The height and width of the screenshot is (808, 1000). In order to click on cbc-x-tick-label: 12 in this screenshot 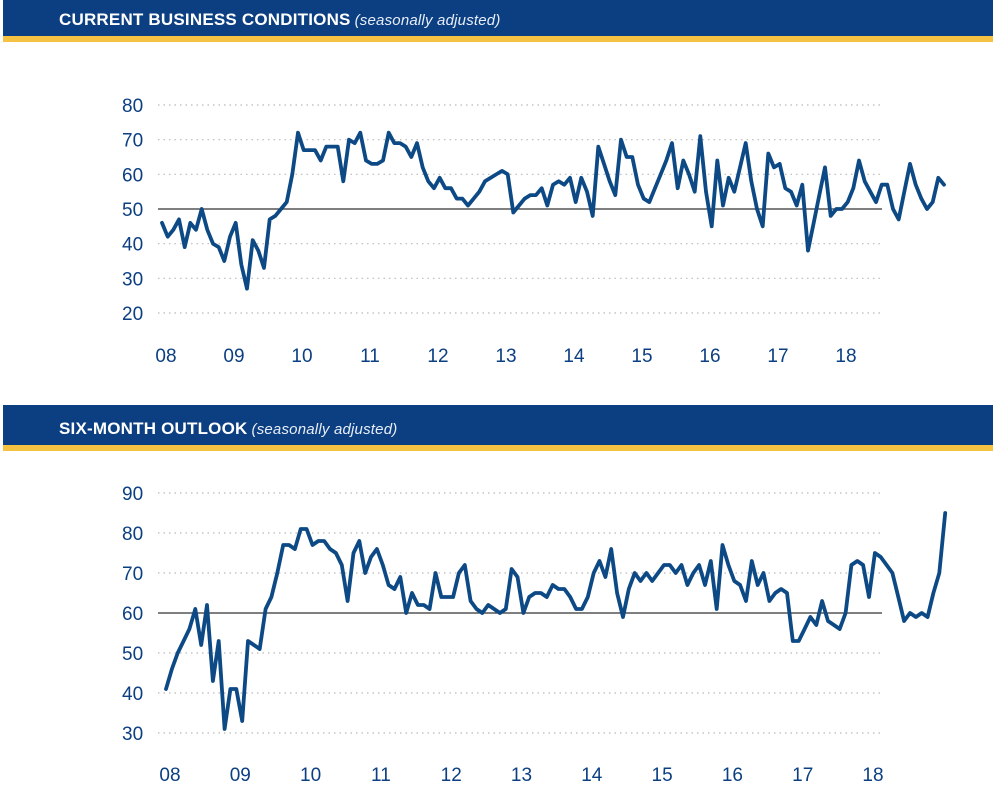, I will do `click(437, 356)`.